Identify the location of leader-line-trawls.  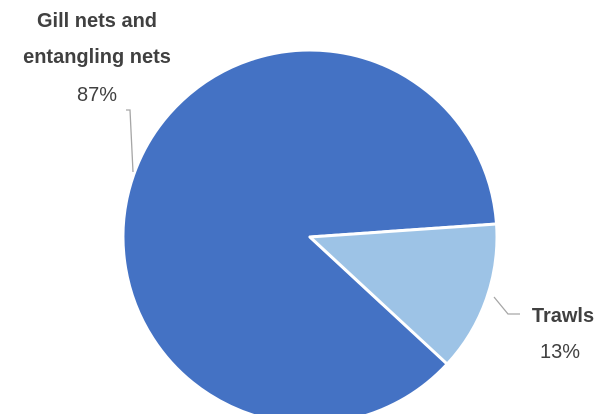
(506, 305).